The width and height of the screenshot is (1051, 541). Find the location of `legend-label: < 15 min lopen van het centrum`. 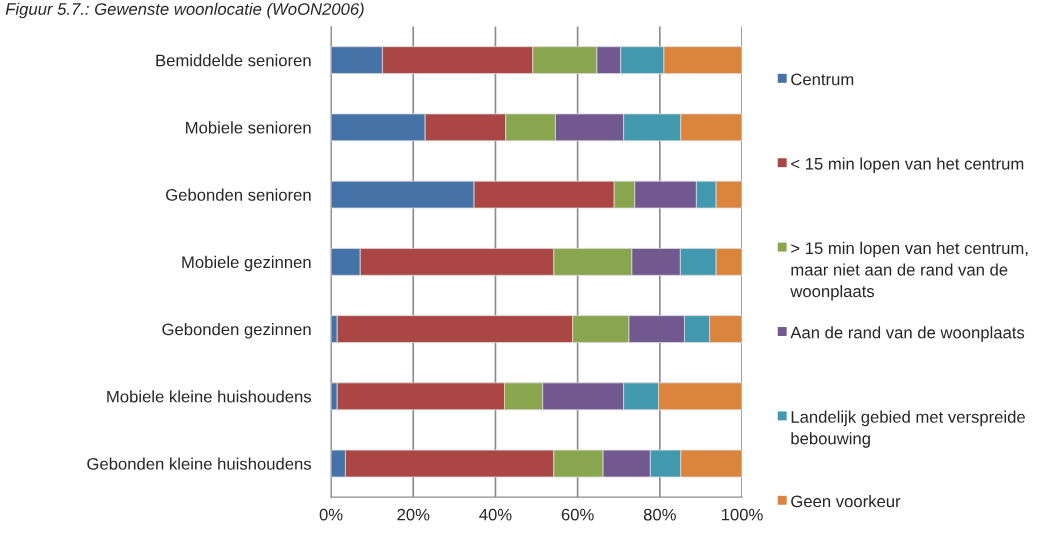

legend-label: < 15 min lopen van het centrum is located at coordinates (907, 165).